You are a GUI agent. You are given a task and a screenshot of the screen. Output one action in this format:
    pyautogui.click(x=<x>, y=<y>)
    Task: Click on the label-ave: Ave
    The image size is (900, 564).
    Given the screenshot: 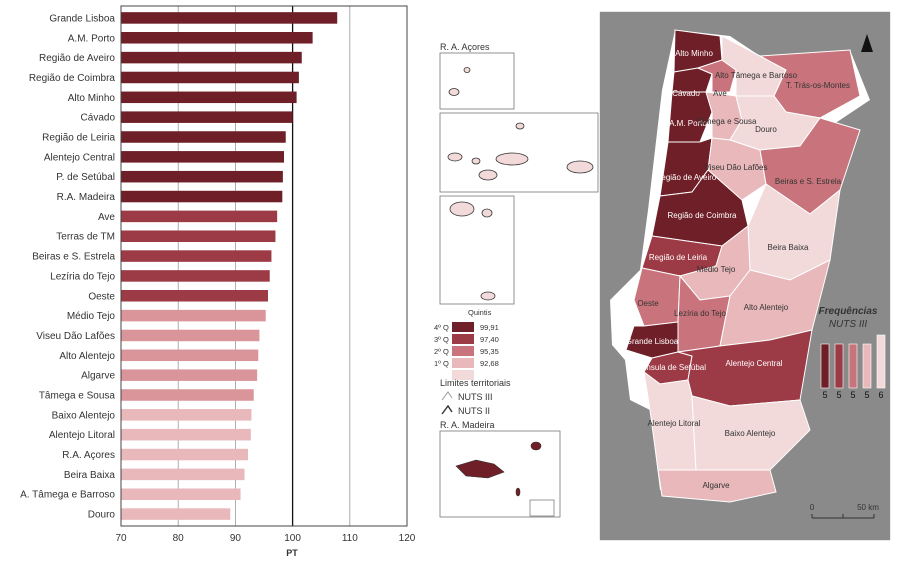 What is the action you would take?
    pyautogui.click(x=720, y=93)
    